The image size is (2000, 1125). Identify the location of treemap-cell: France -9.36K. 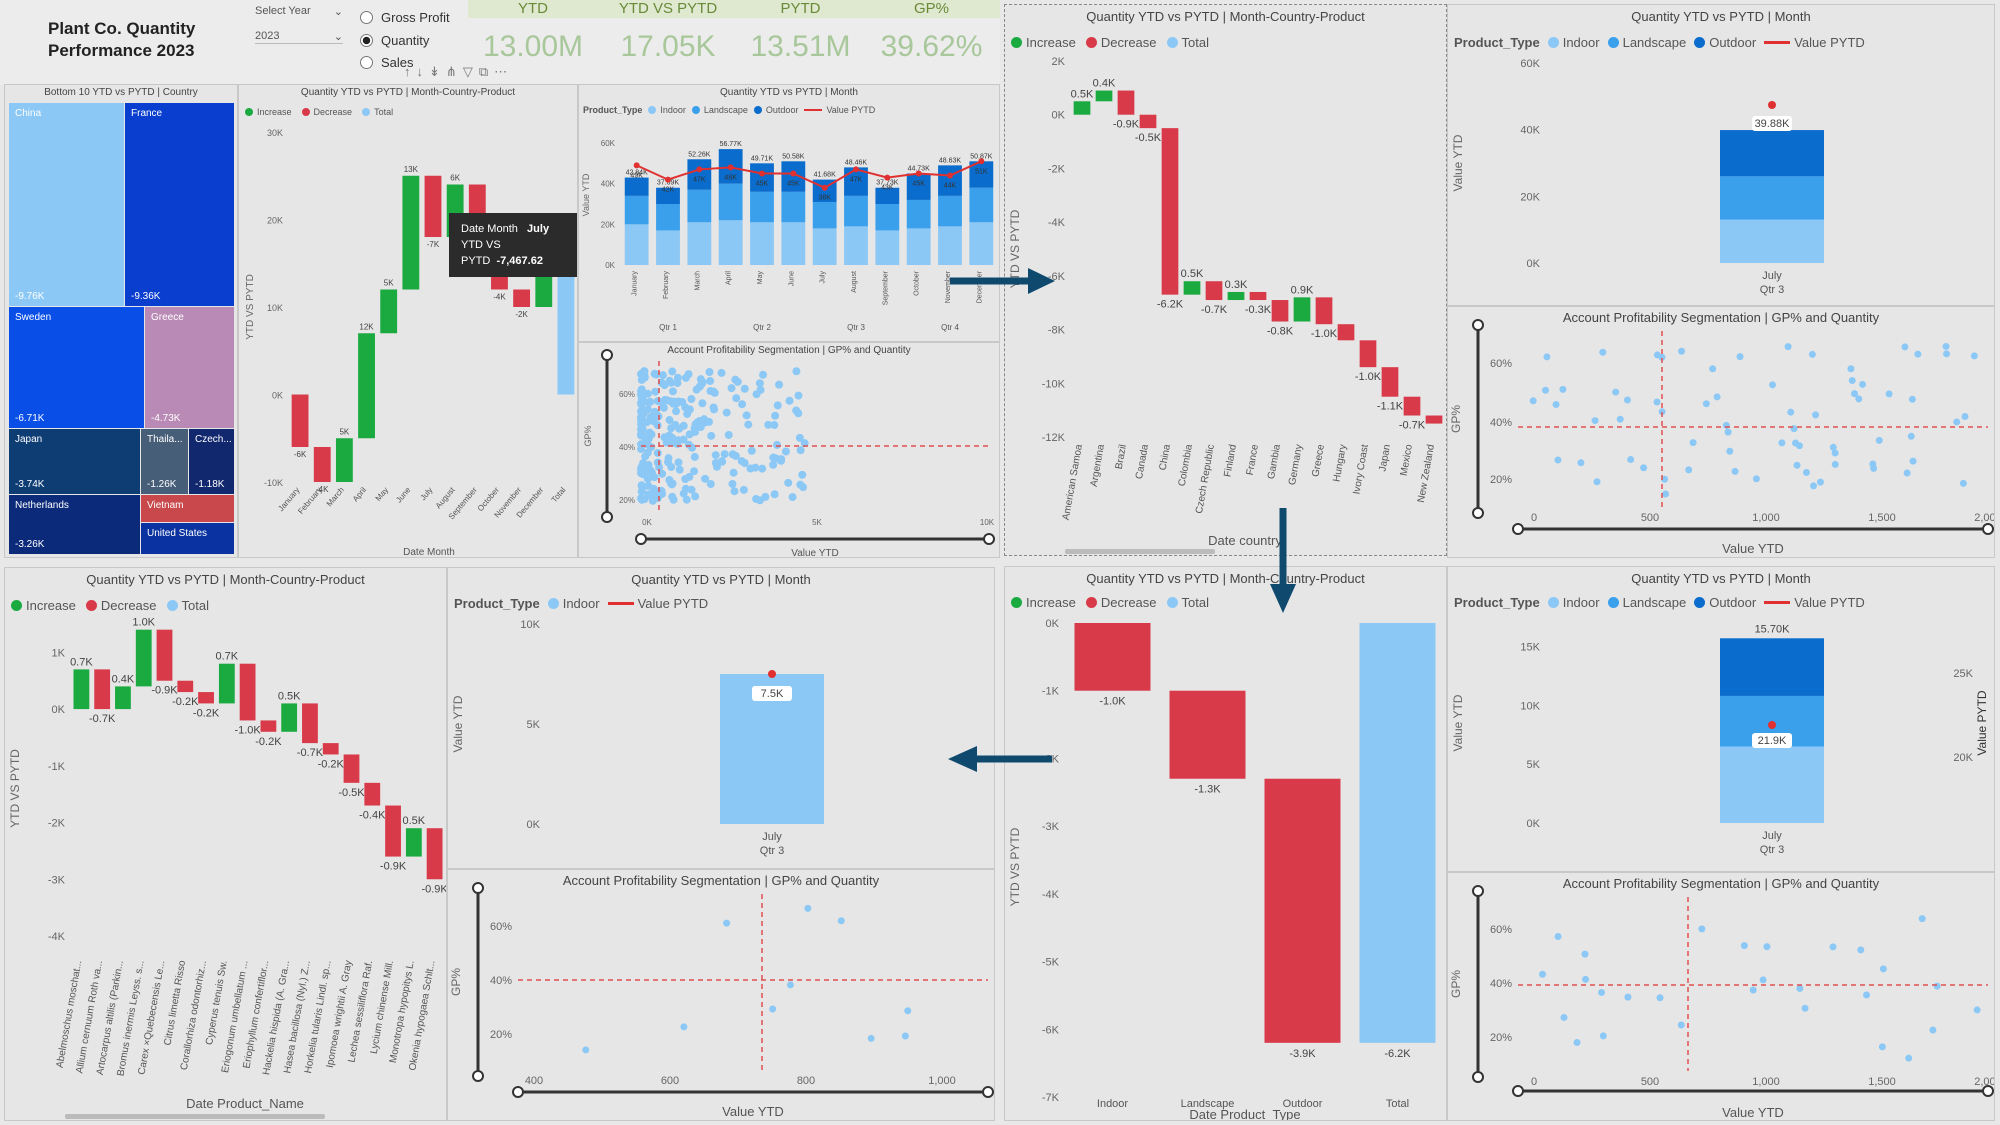
(179, 204).